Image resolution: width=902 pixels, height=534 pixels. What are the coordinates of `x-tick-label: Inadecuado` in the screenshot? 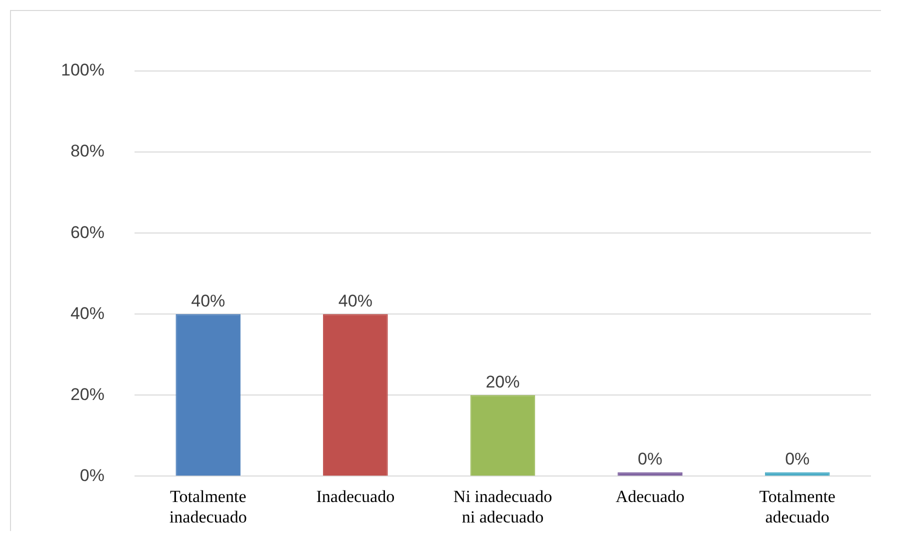 It's located at (355, 496).